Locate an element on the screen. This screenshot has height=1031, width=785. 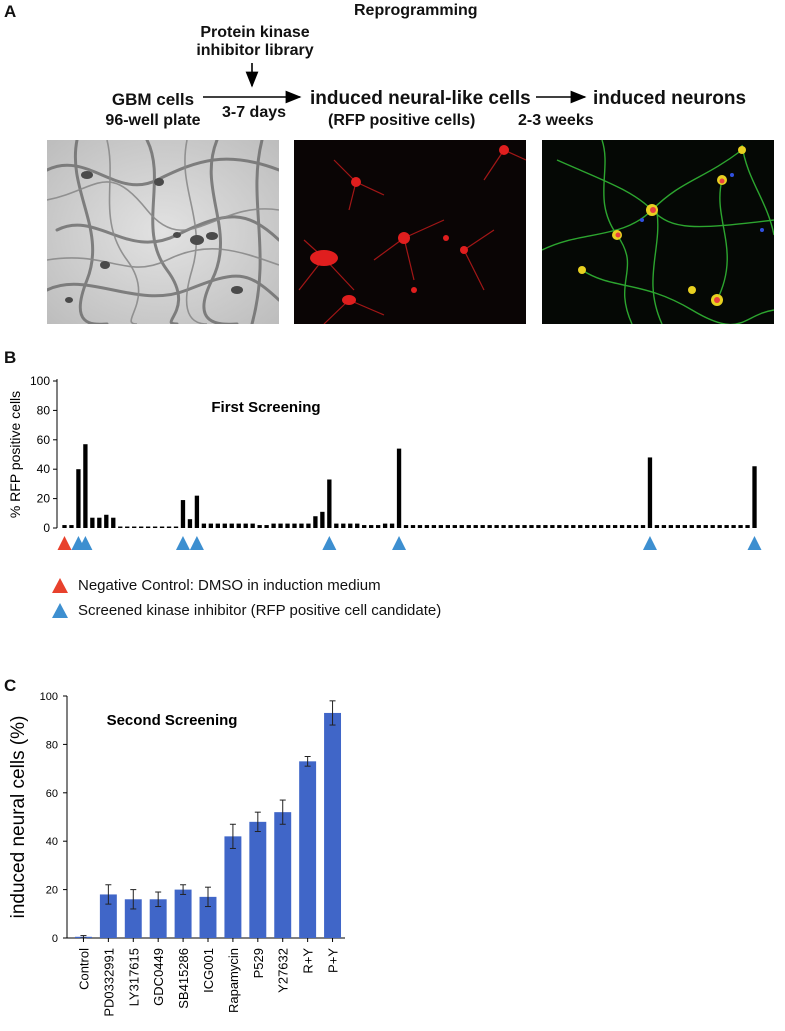
rfp-fluorescence-micrograph is located at coordinates (410, 232).